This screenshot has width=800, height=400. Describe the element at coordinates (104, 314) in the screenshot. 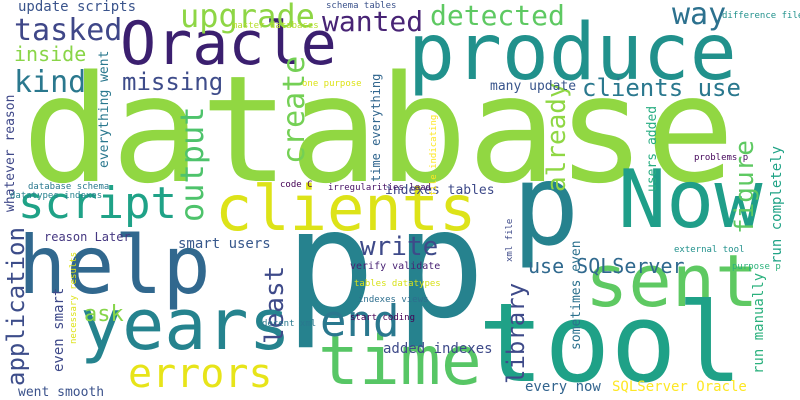

I see `word-ask: ask` at that location.